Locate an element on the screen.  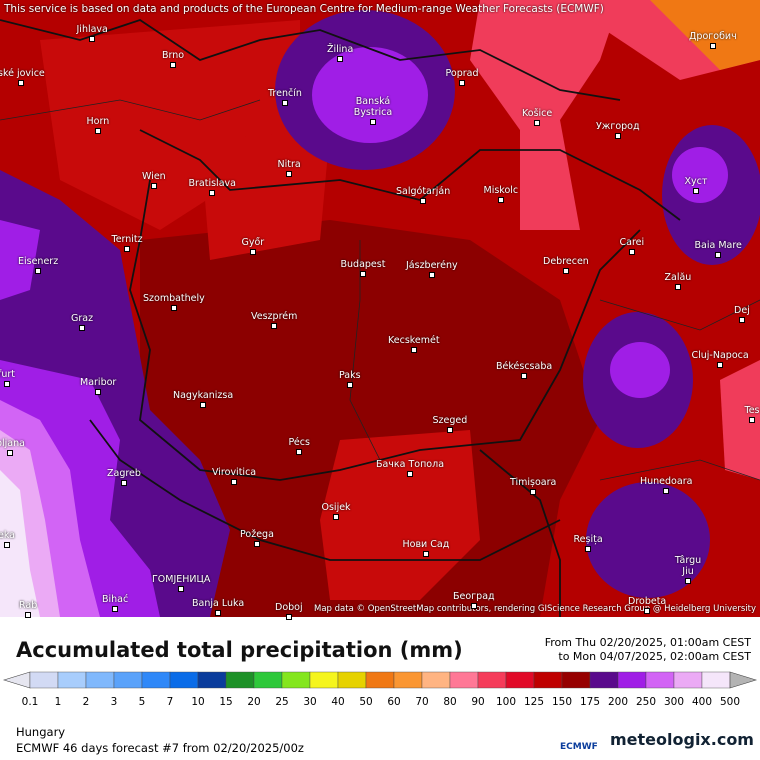
place-label: Szeged is located at coordinates (450, 424).